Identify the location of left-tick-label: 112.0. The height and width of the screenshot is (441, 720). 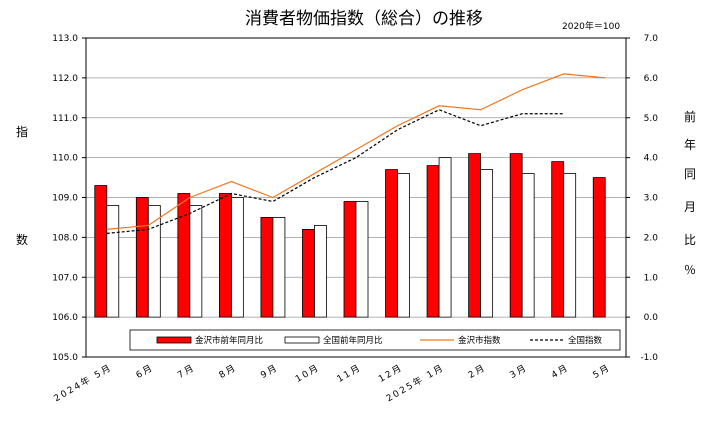
(65, 79).